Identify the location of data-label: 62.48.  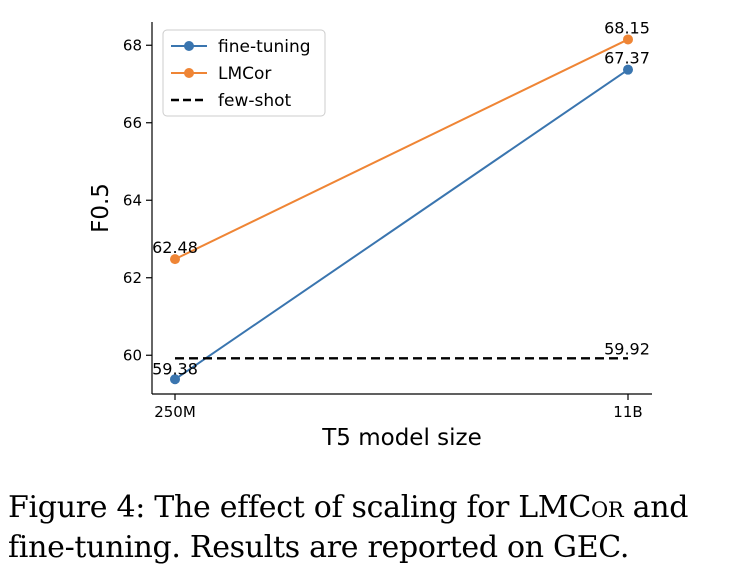
(175, 247).